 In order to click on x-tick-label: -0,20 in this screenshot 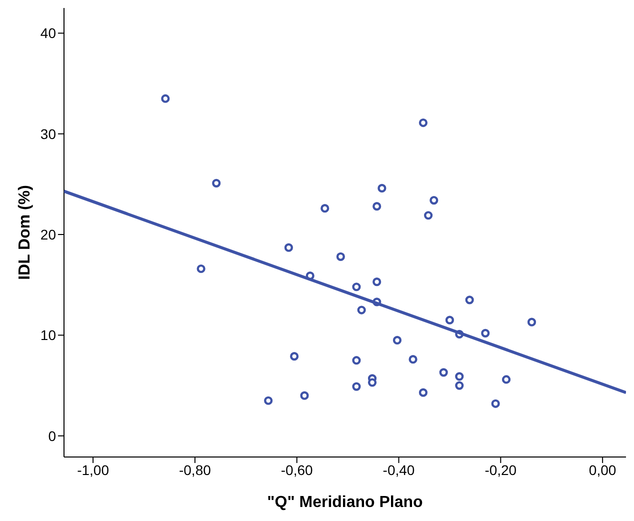, I will do `click(500, 470)`.